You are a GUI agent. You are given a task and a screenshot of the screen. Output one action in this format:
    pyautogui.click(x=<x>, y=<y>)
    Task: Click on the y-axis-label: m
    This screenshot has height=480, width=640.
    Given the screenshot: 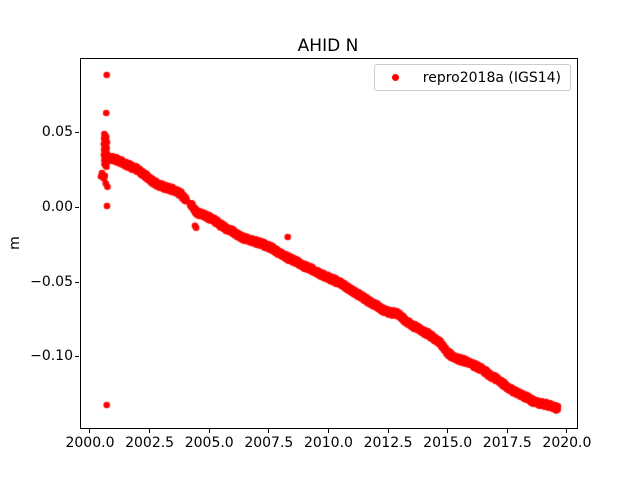 What is the action you would take?
    pyautogui.click(x=15, y=243)
    